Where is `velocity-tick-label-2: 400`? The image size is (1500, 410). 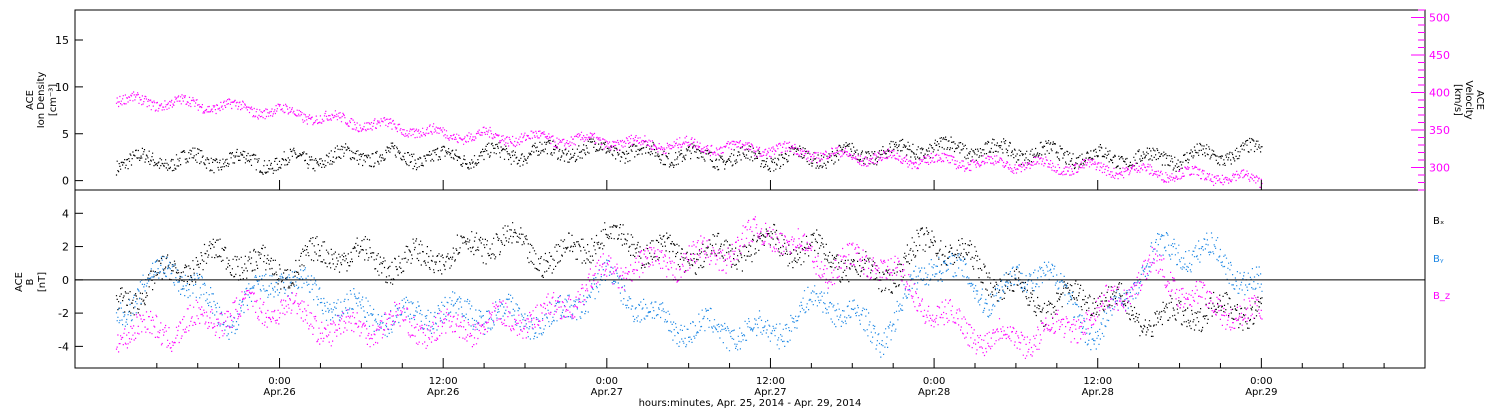
velocity-tick-label-2: 400 is located at coordinates (1439, 93).